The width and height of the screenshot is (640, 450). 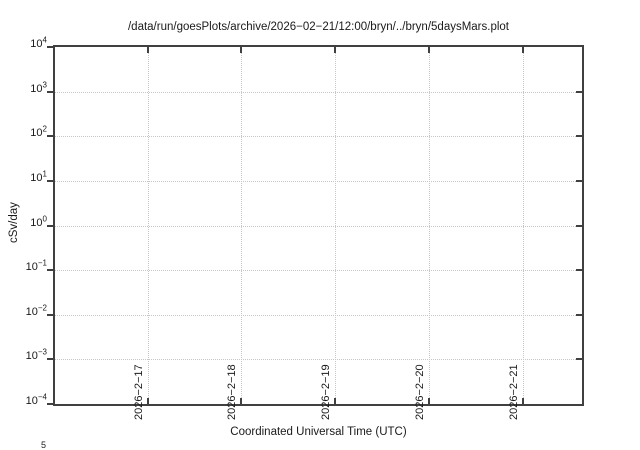 What do you see at coordinates (325, 392) in the screenshot?
I see `x-tick-label: 2026−2−19` at bounding box center [325, 392].